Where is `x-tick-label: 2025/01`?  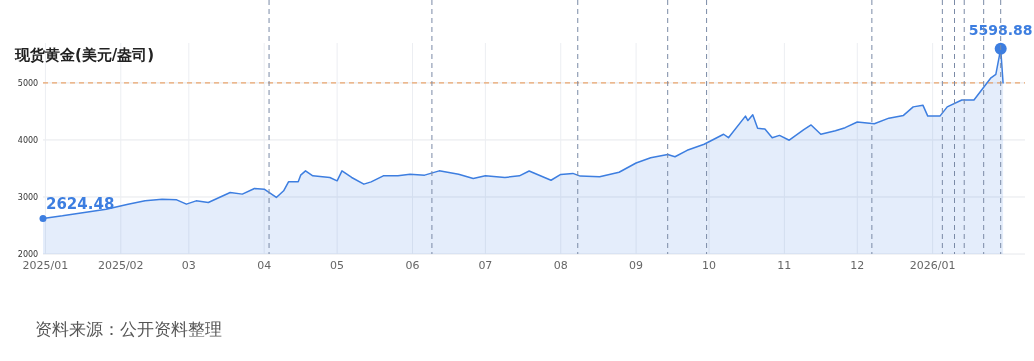
x-tick-label: 2025/01 is located at coordinates (45, 265).